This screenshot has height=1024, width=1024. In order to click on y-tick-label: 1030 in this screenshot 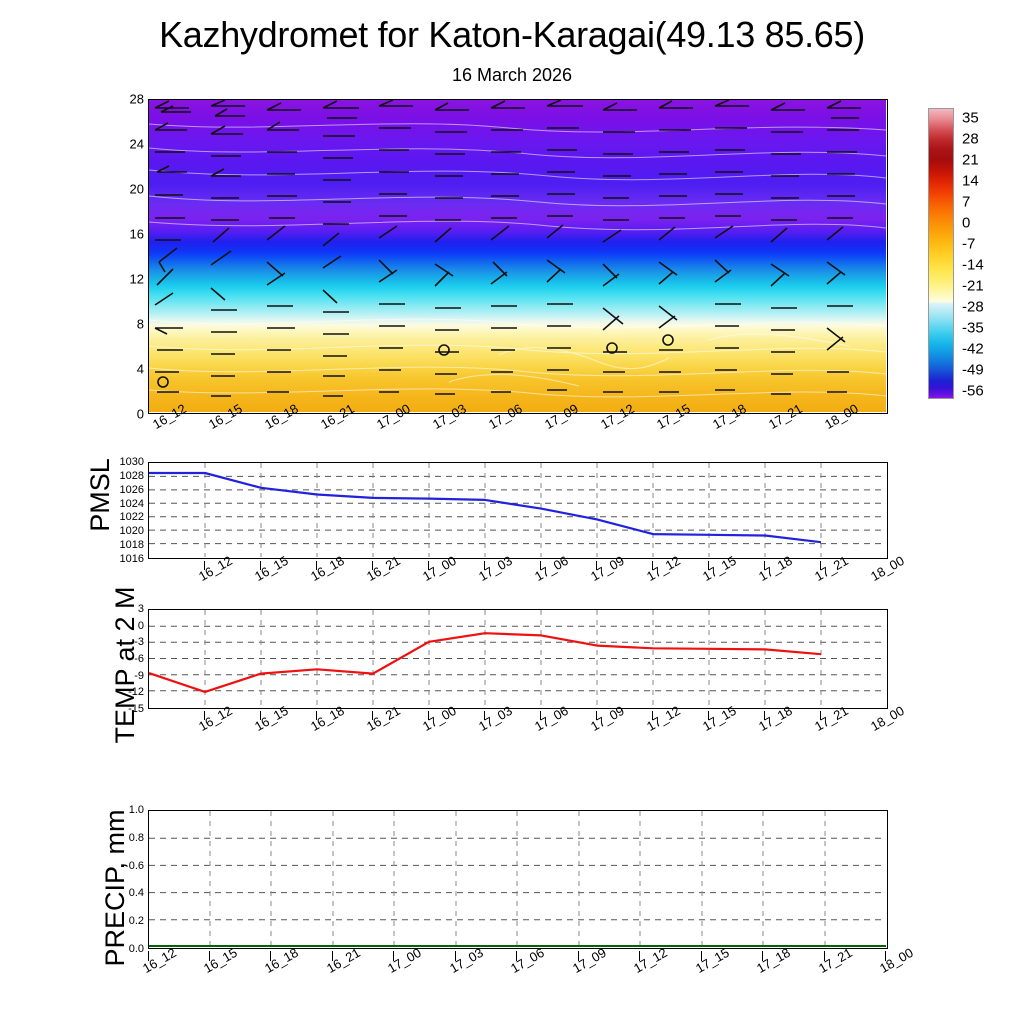, I will do `click(131, 462)`.